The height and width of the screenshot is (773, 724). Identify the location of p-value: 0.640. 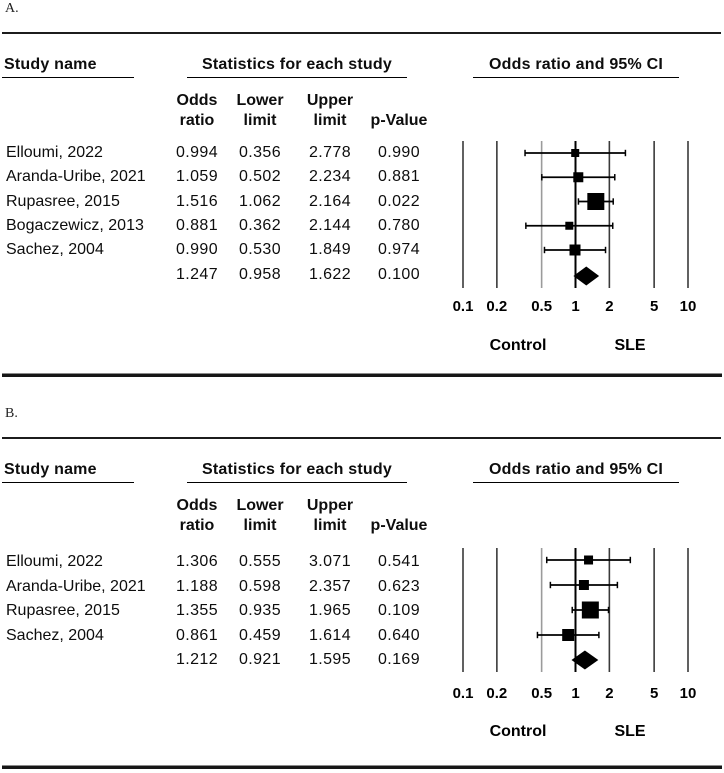
(399, 635).